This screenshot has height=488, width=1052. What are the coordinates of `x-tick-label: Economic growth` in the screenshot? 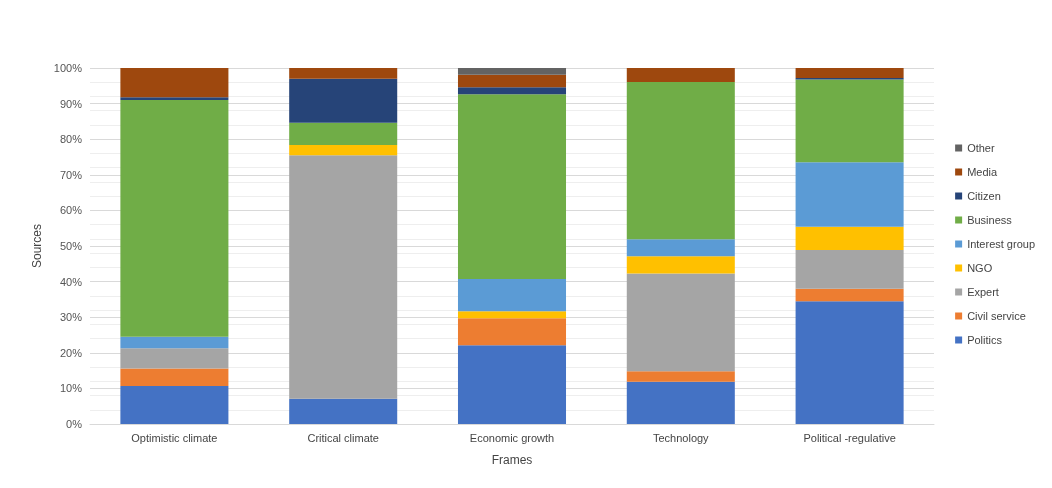 It's located at (512, 437).